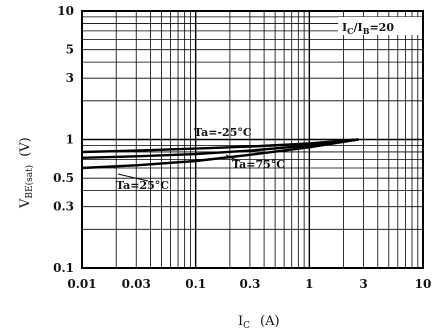 The width and height of the screenshot is (433, 332). Describe the element at coordinates (270, 321) in the screenshot. I see `x-axis-title-unit: (A)` at that location.